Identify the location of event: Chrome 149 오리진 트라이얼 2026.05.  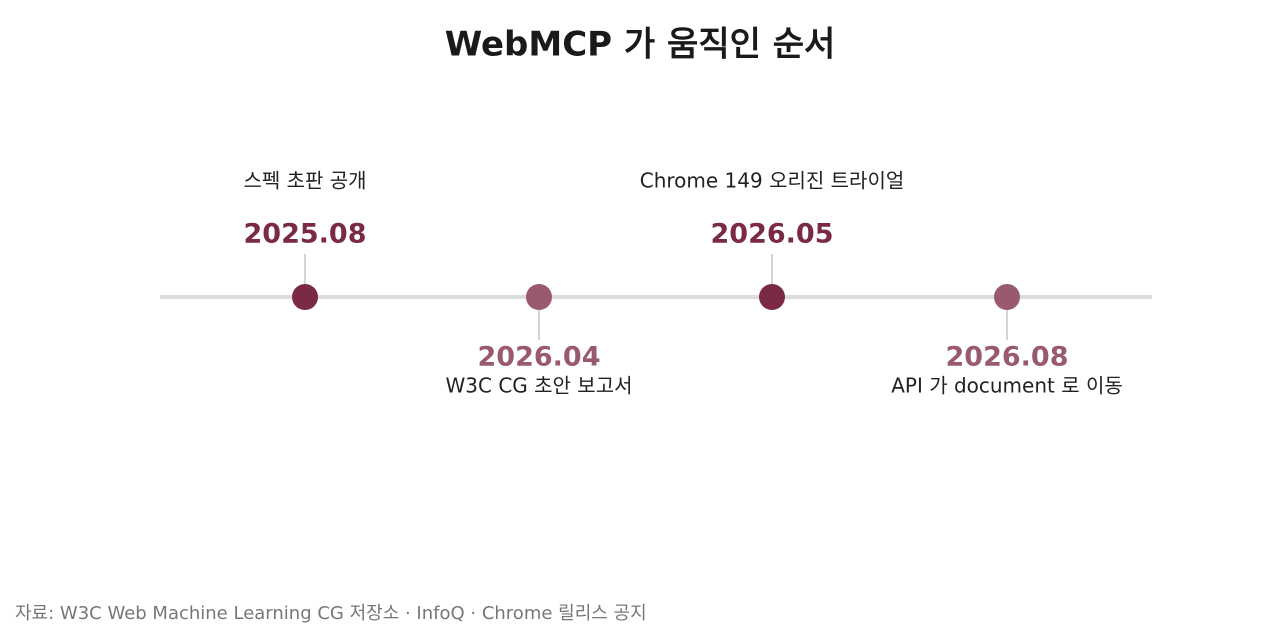
(772, 239).